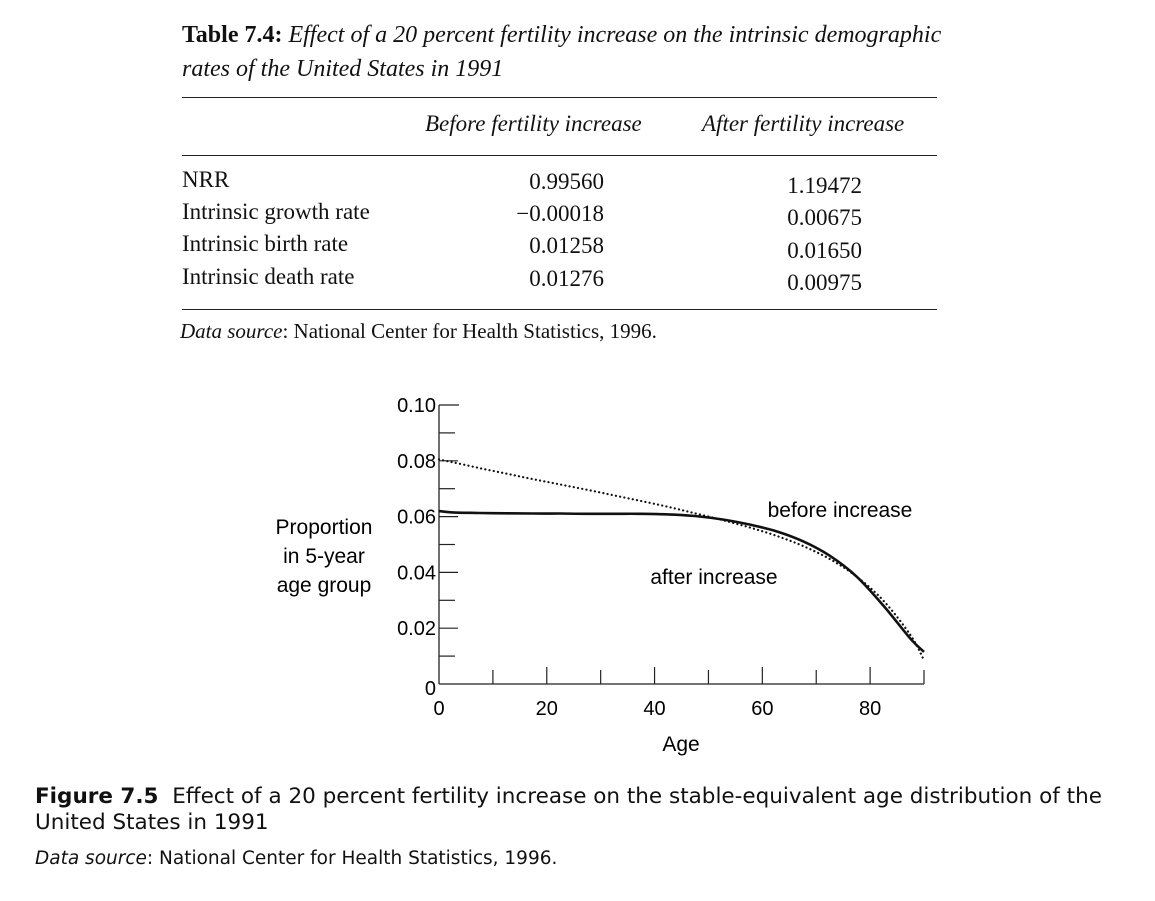 Image resolution: width=1155 pixels, height=901 pixels. What do you see at coordinates (762, 709) in the screenshot?
I see `x-tick-label: 60` at bounding box center [762, 709].